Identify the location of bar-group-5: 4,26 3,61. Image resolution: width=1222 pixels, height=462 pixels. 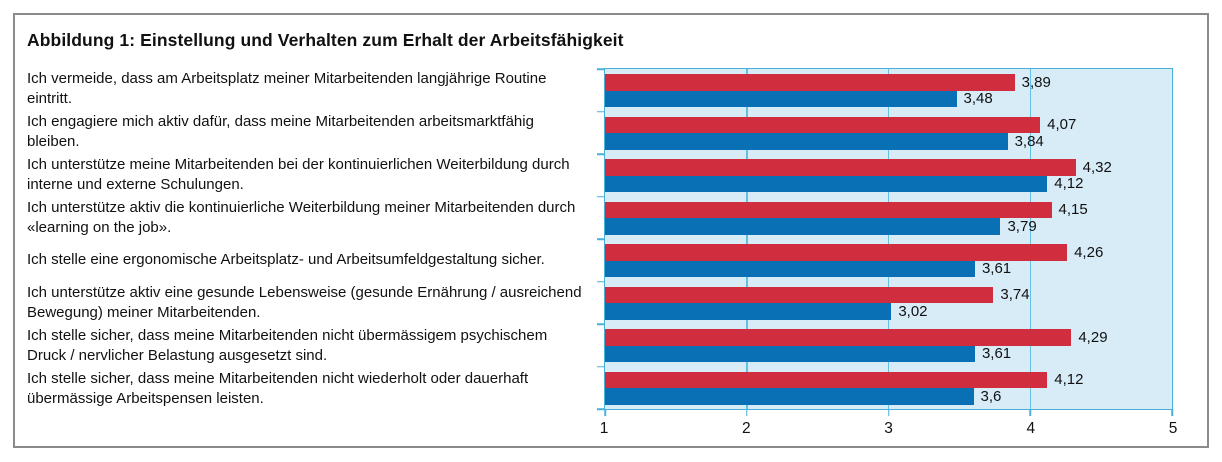
(888, 260).